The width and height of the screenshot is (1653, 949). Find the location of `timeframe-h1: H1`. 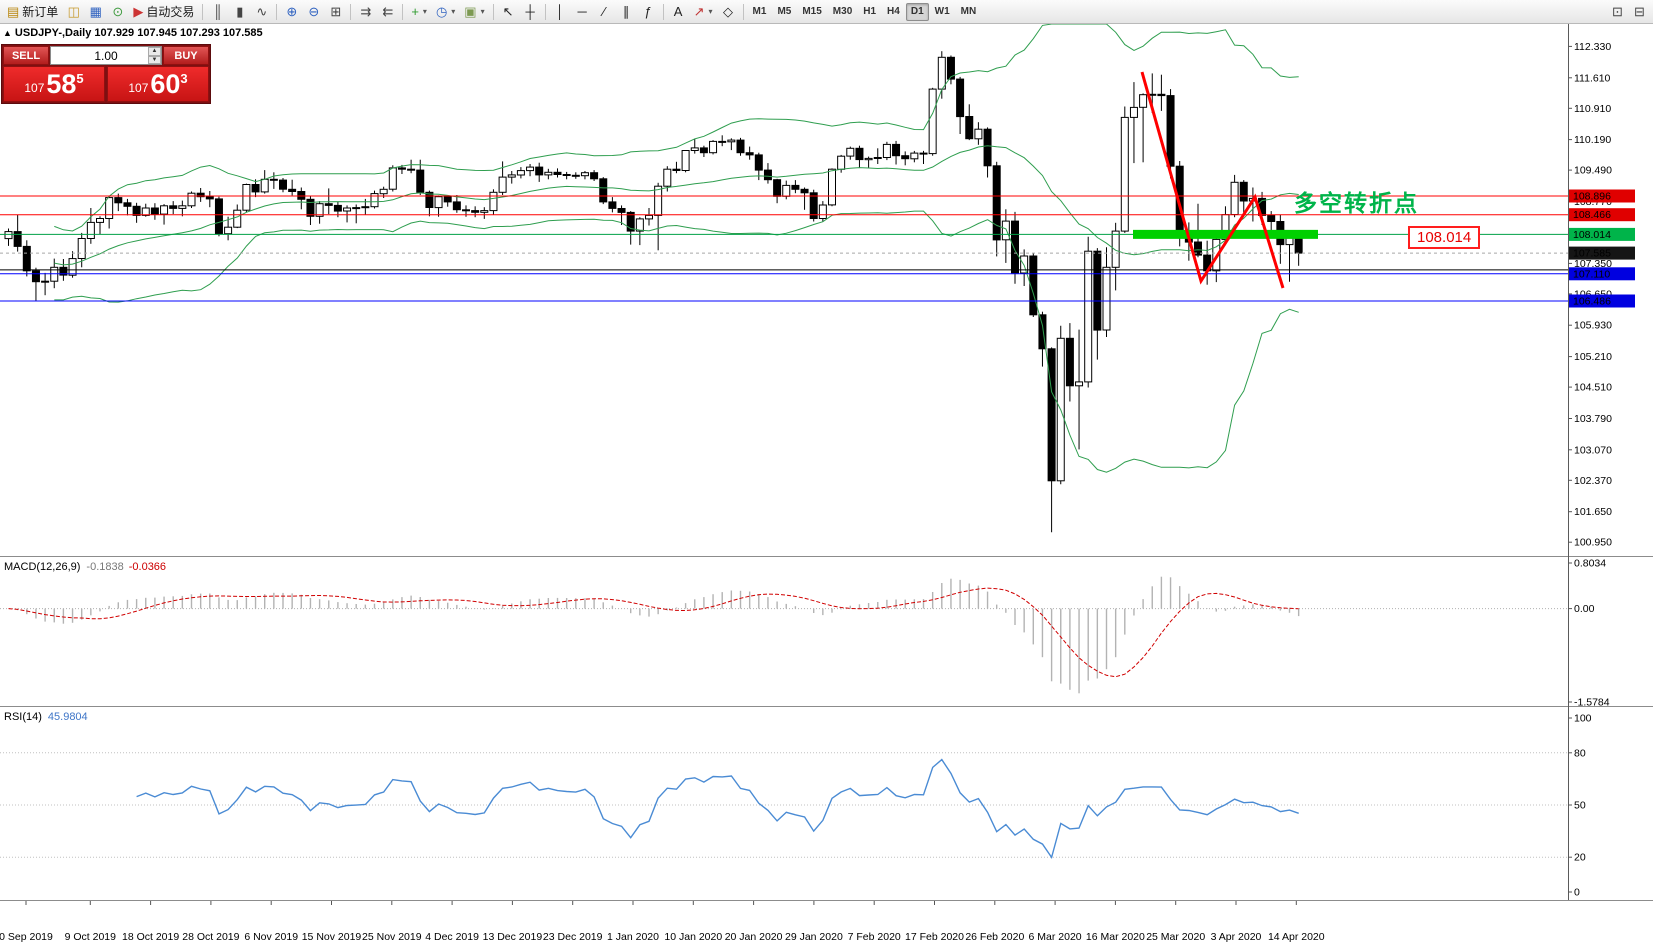

timeframe-h1: H1 is located at coordinates (869, 12).